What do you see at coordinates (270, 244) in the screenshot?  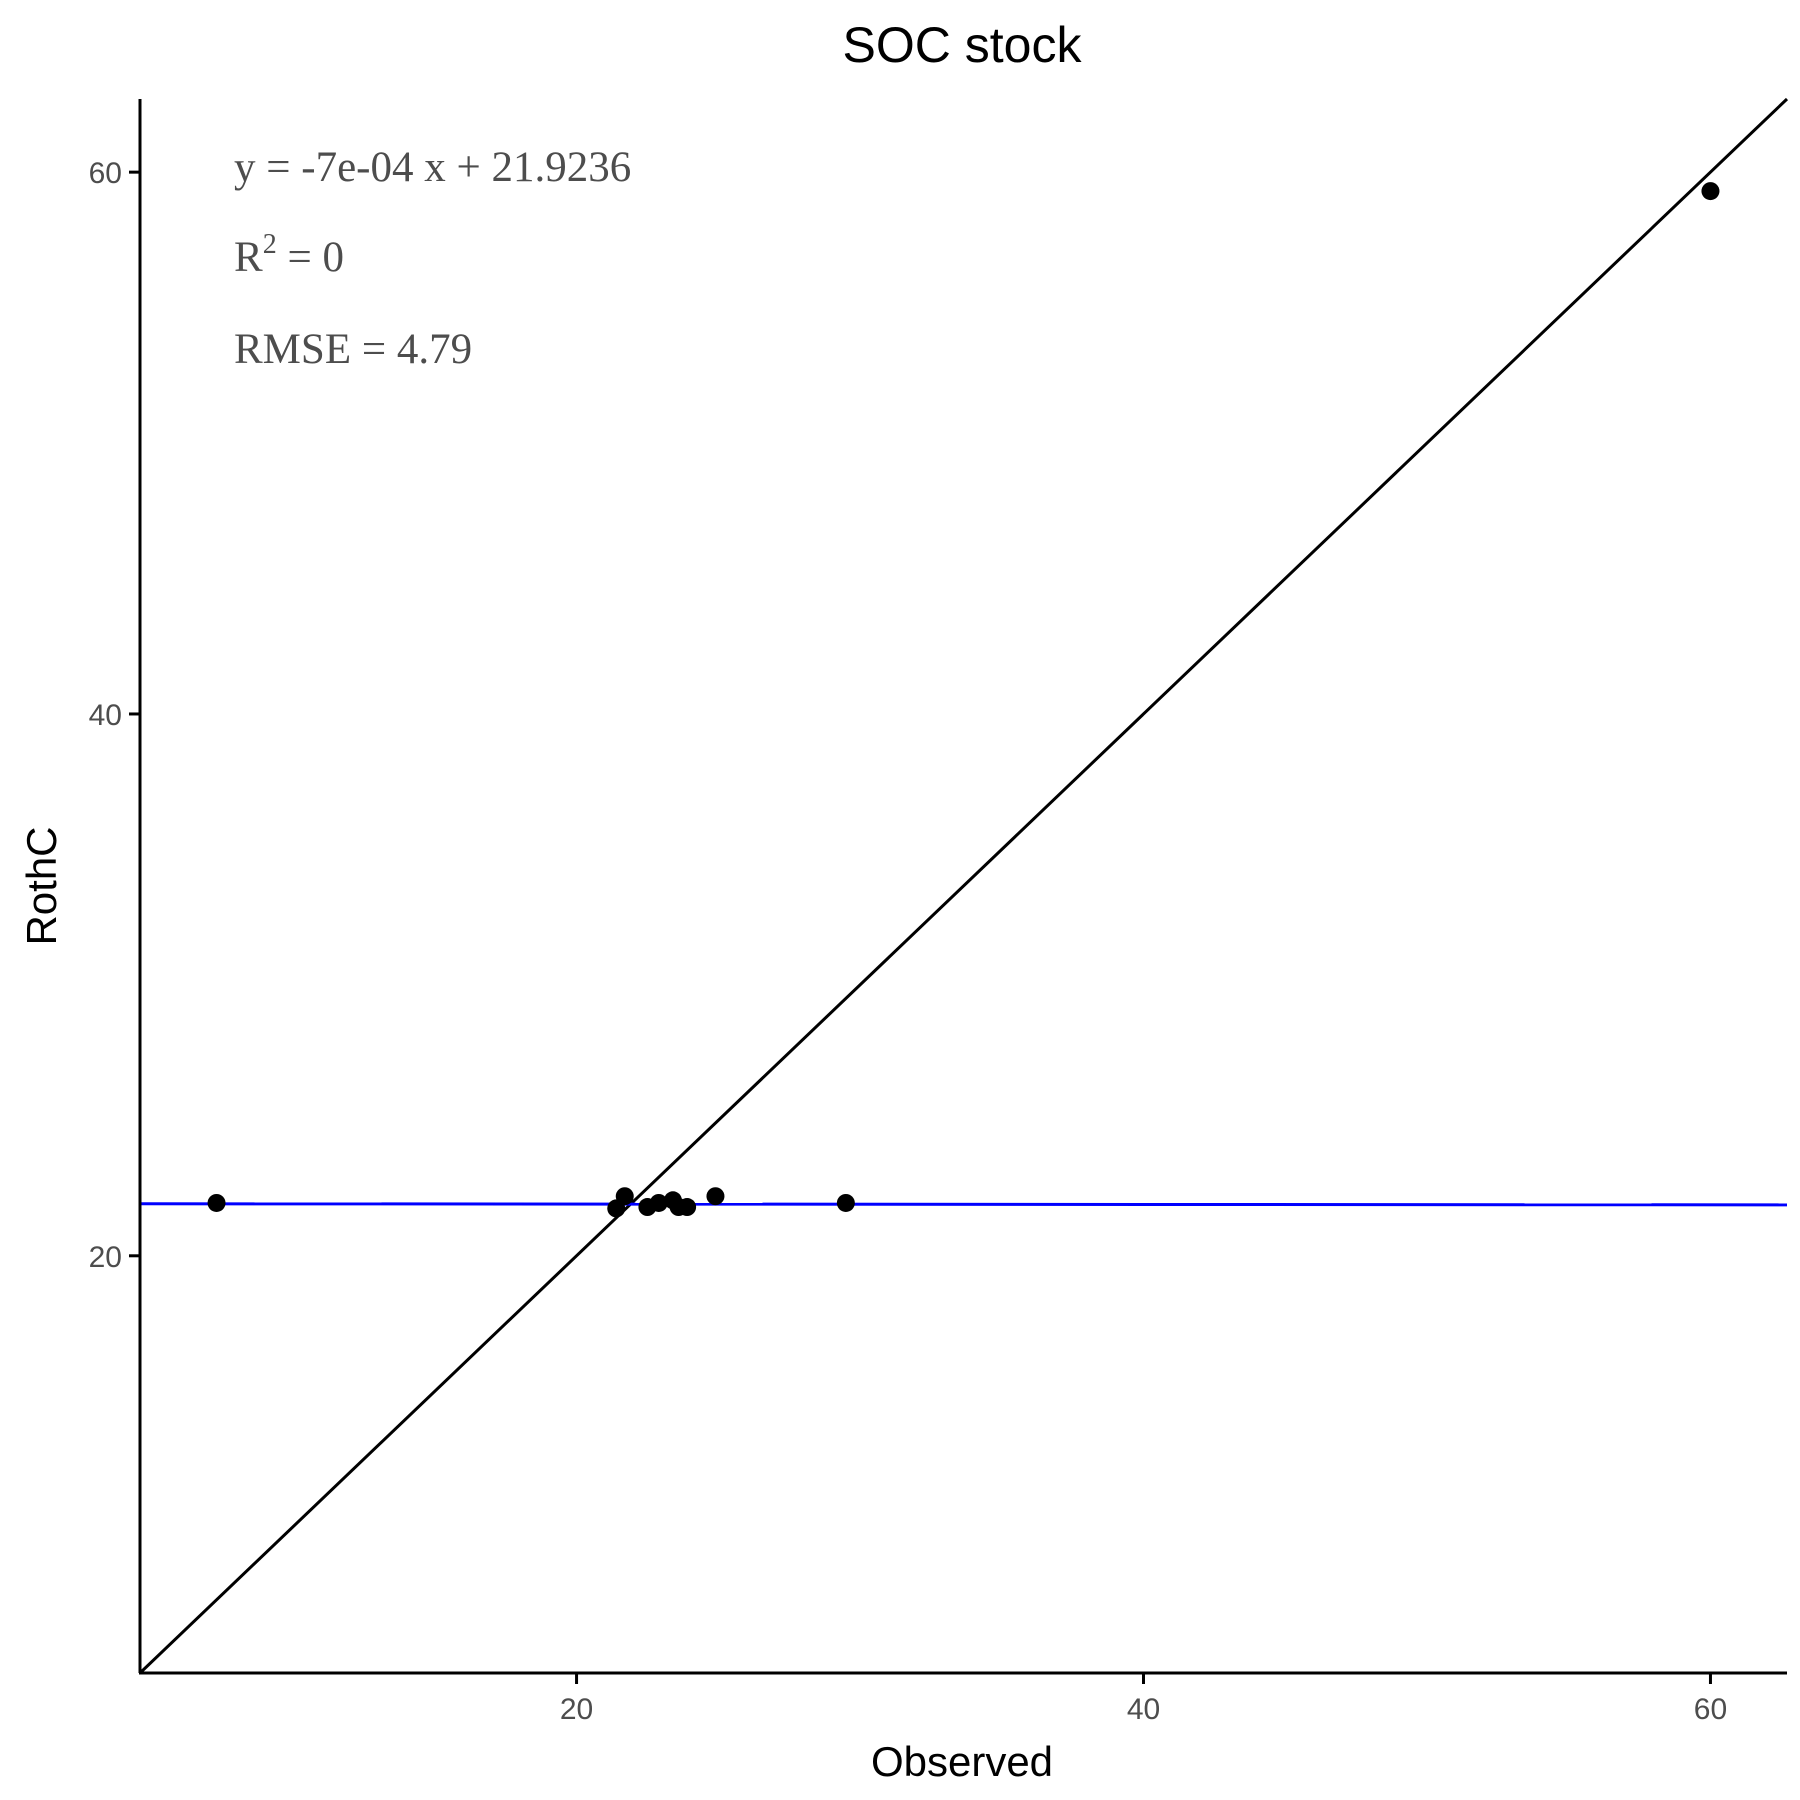 I see `r-squared-superscript: 2` at bounding box center [270, 244].